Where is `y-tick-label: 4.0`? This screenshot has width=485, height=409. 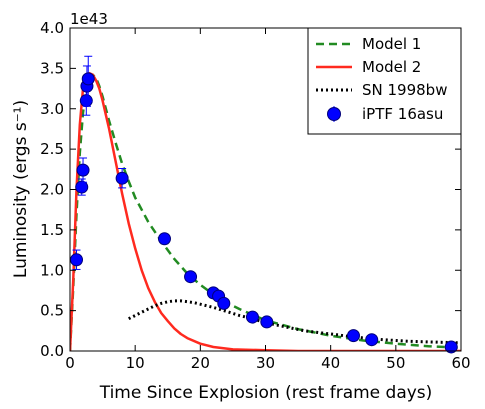 y-tick-label: 4.0 is located at coordinates (52, 28).